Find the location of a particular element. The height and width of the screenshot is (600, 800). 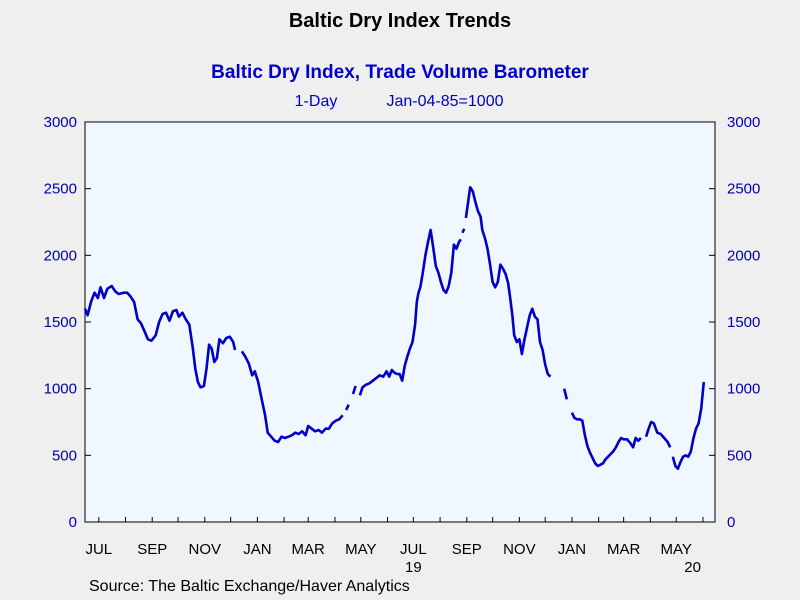

y-tick-label-right: 1000 is located at coordinates (743, 389).